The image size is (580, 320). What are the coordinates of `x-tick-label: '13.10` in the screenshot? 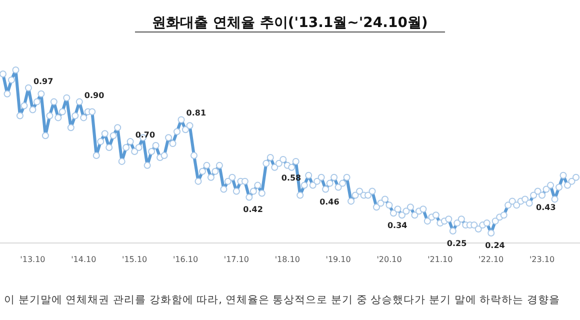 It's located at (33, 259).